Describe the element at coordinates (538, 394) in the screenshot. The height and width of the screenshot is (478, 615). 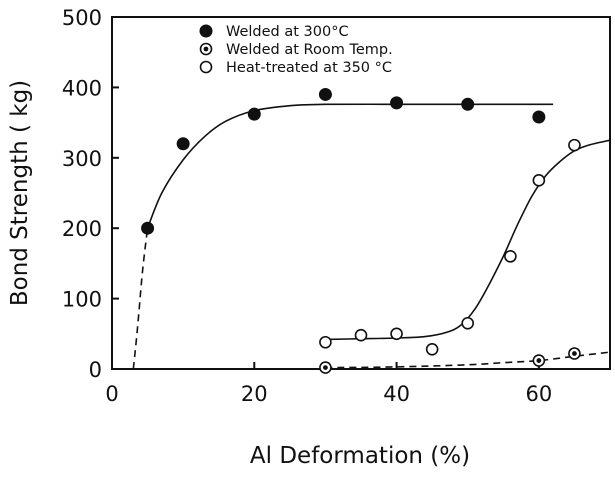
I see `x-tick-label-60: 60` at that location.